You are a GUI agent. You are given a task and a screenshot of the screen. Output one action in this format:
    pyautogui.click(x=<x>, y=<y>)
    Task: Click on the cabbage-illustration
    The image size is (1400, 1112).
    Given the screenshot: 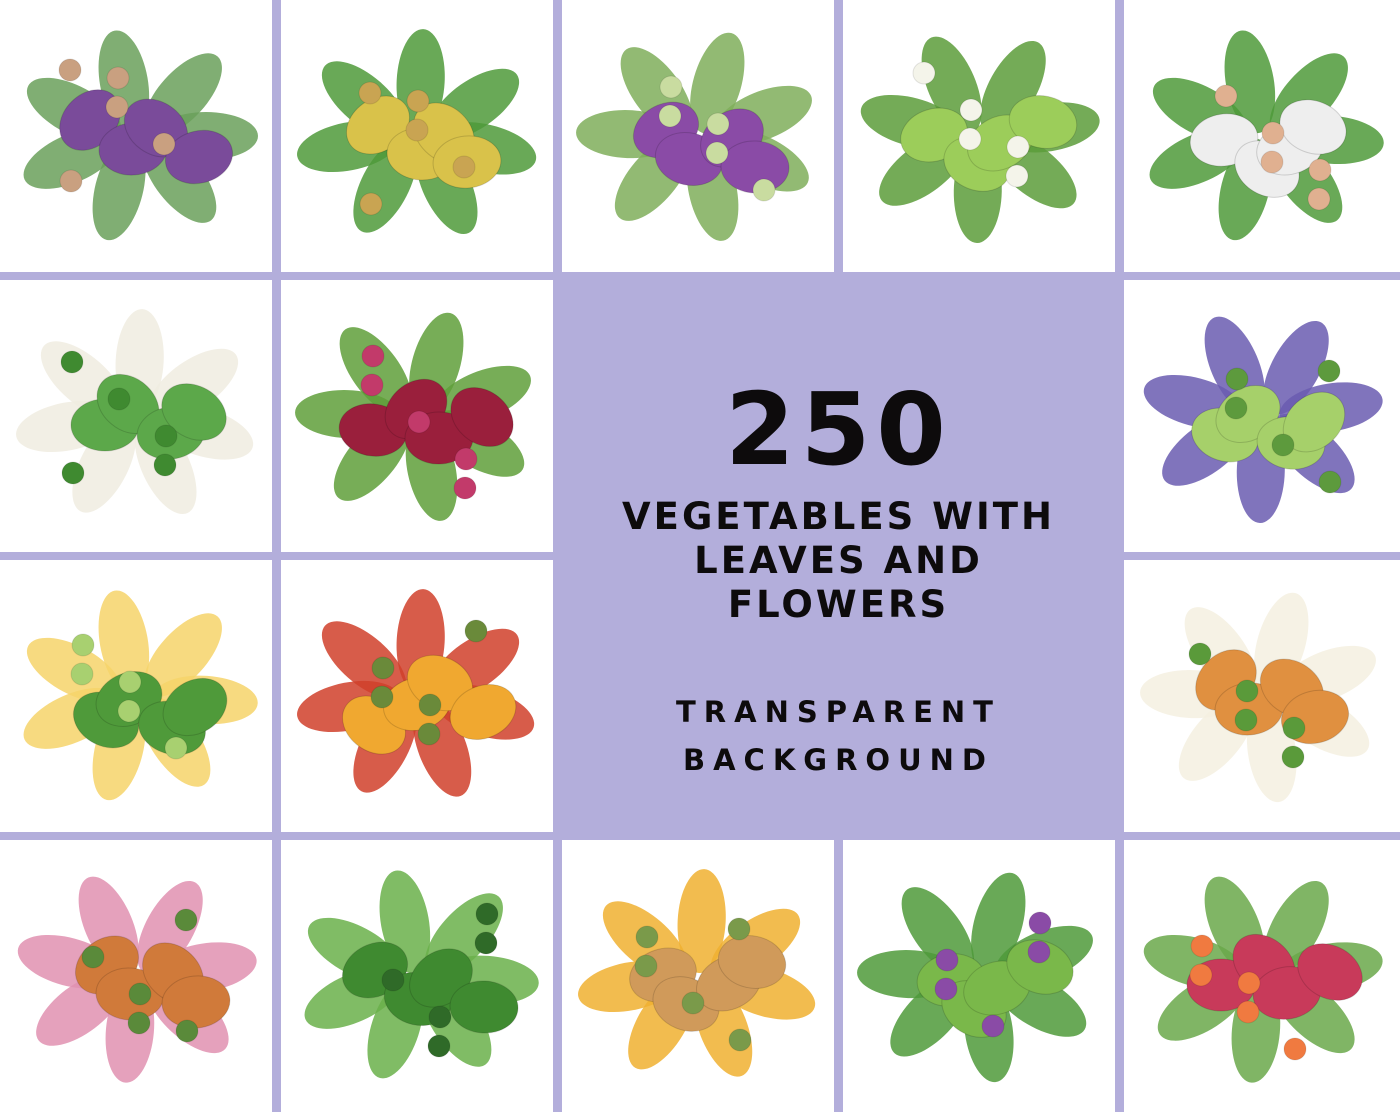 What is the action you would take?
    pyautogui.click(x=1263, y=419)
    